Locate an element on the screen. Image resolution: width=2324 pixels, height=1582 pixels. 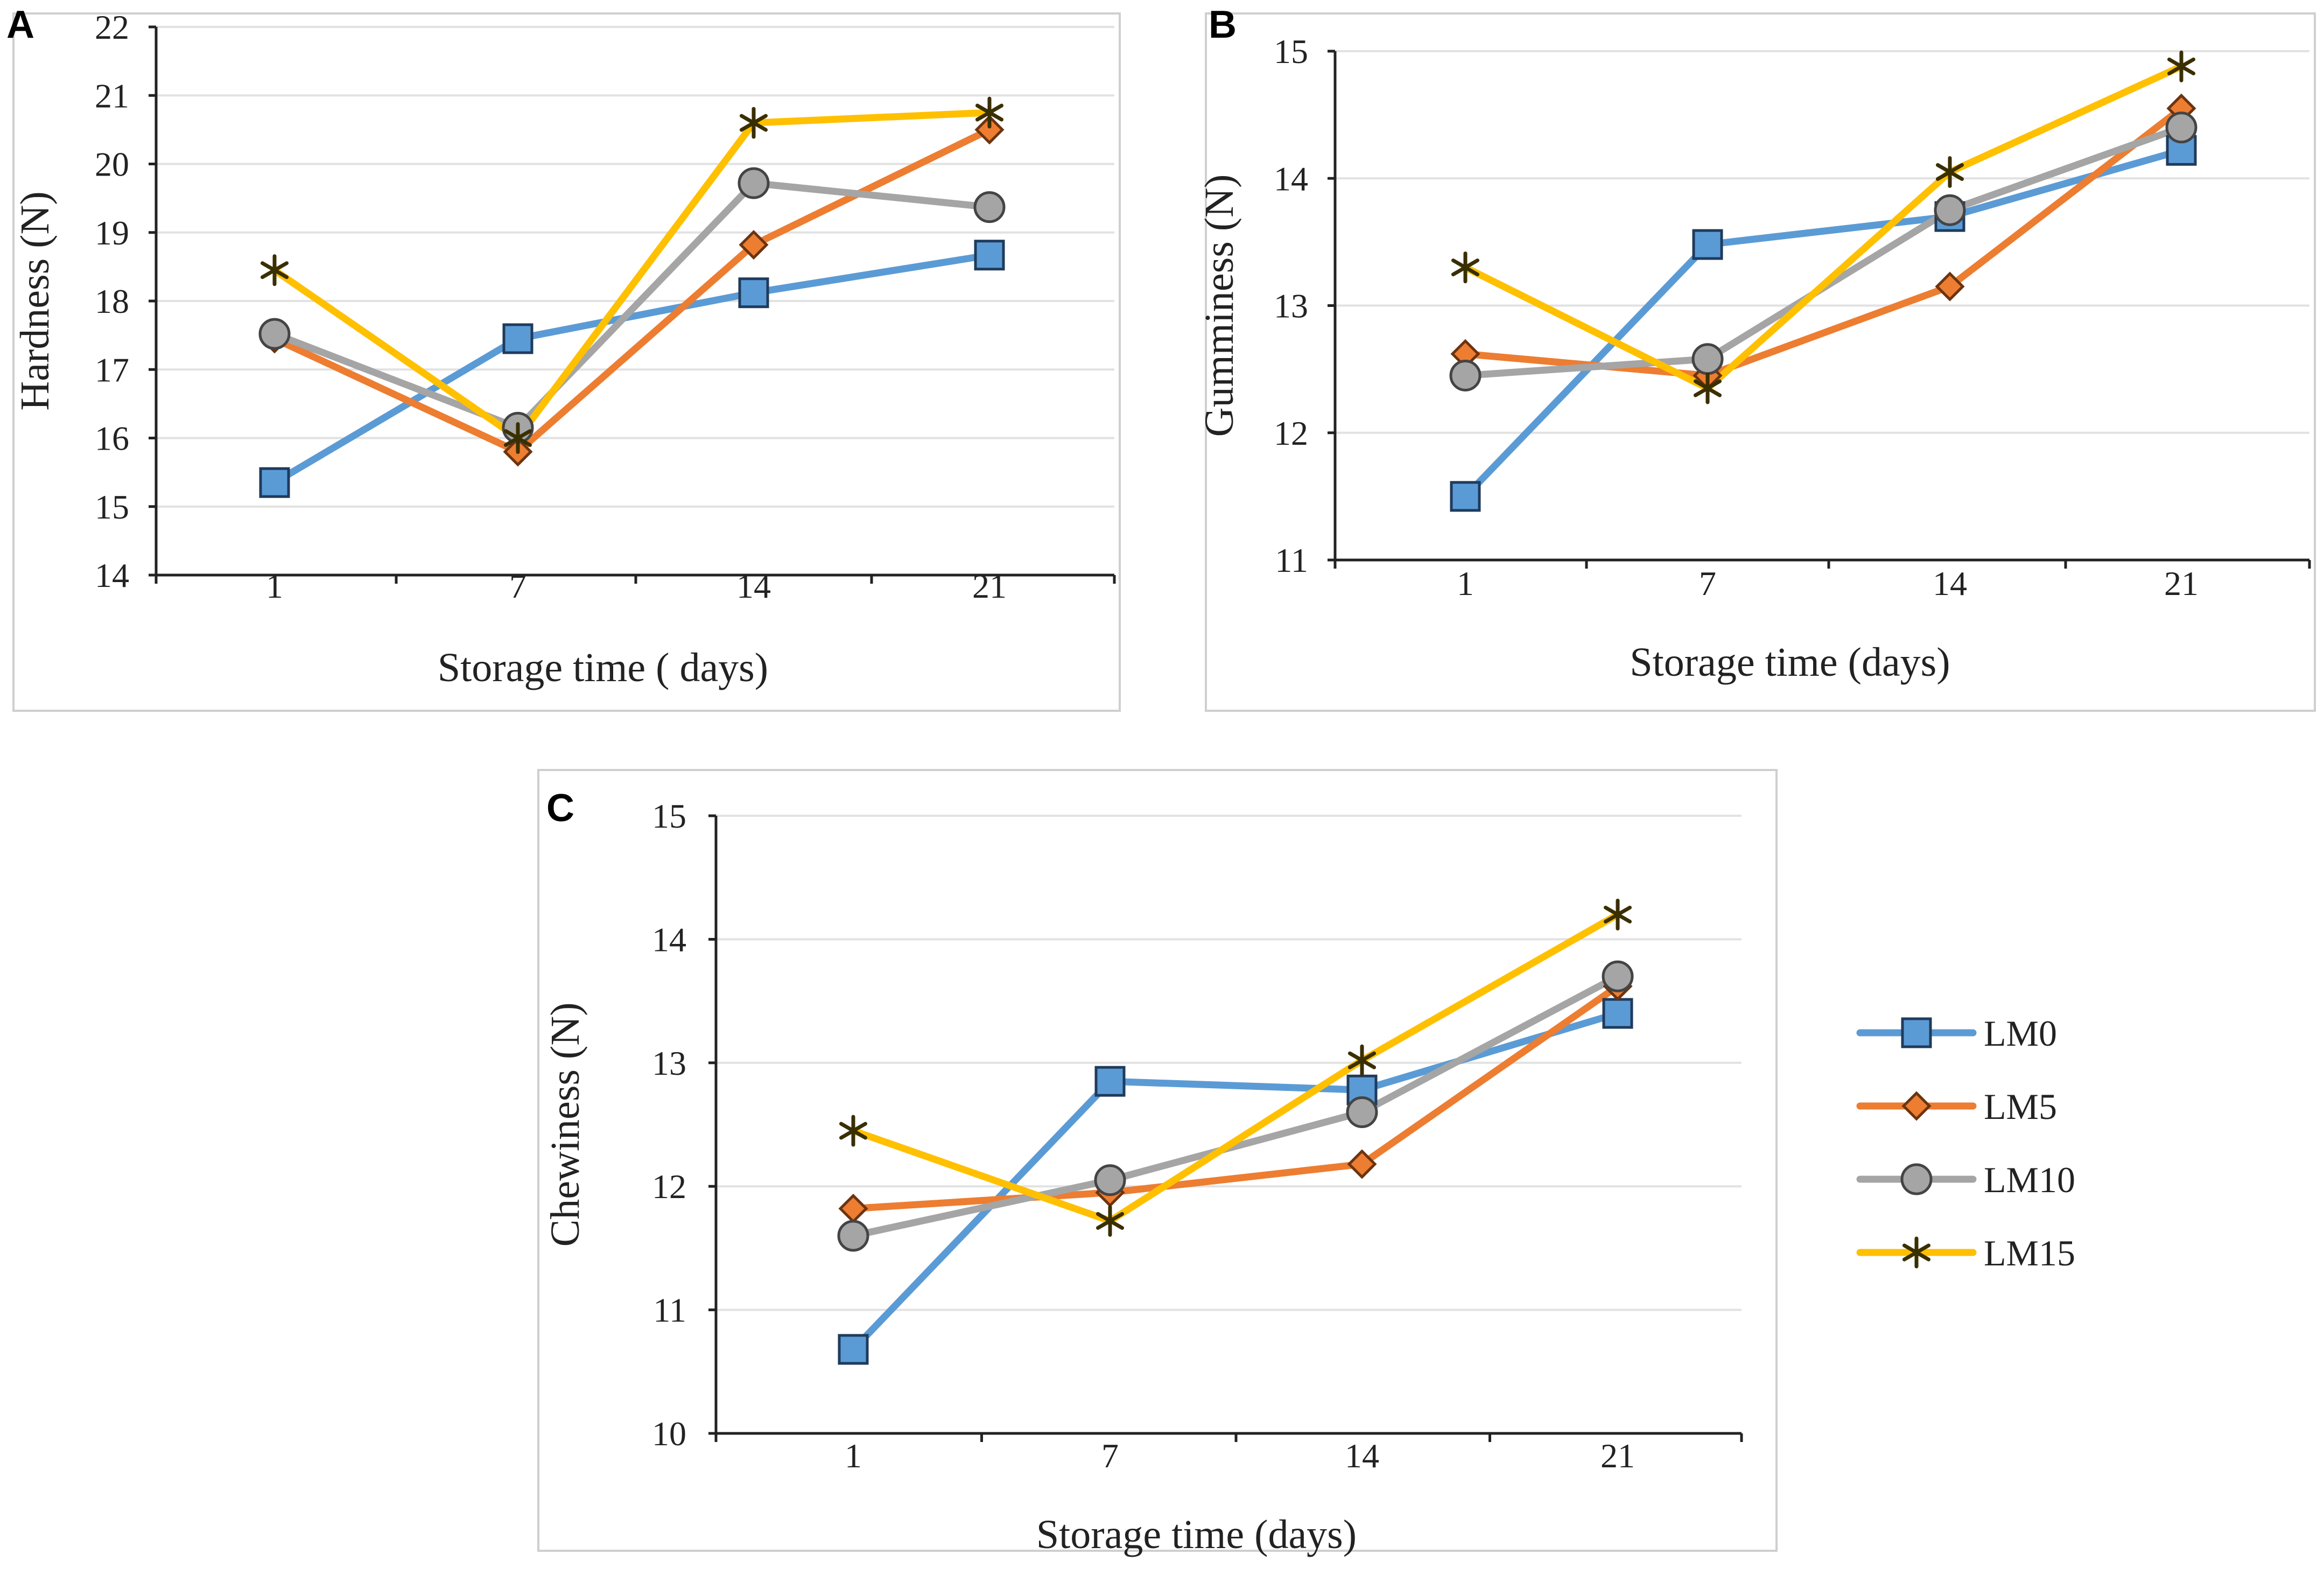
legend-item-lm10: LM10 is located at coordinates (1965, 1179).